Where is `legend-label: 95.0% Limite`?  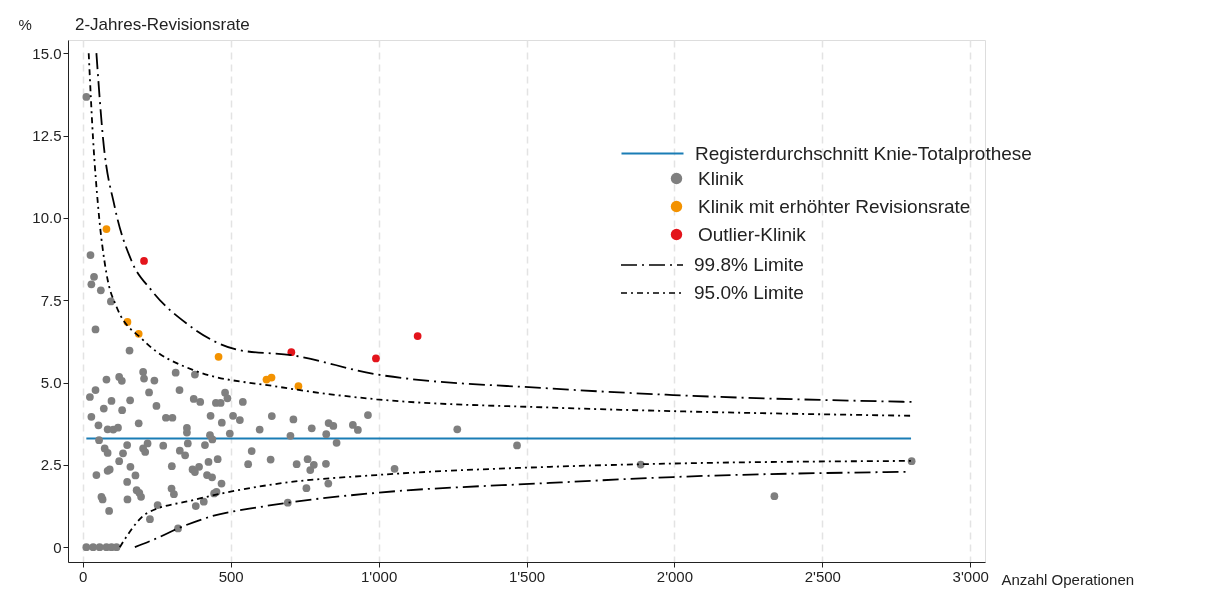 legend-label: 95.0% Limite is located at coordinates (749, 292).